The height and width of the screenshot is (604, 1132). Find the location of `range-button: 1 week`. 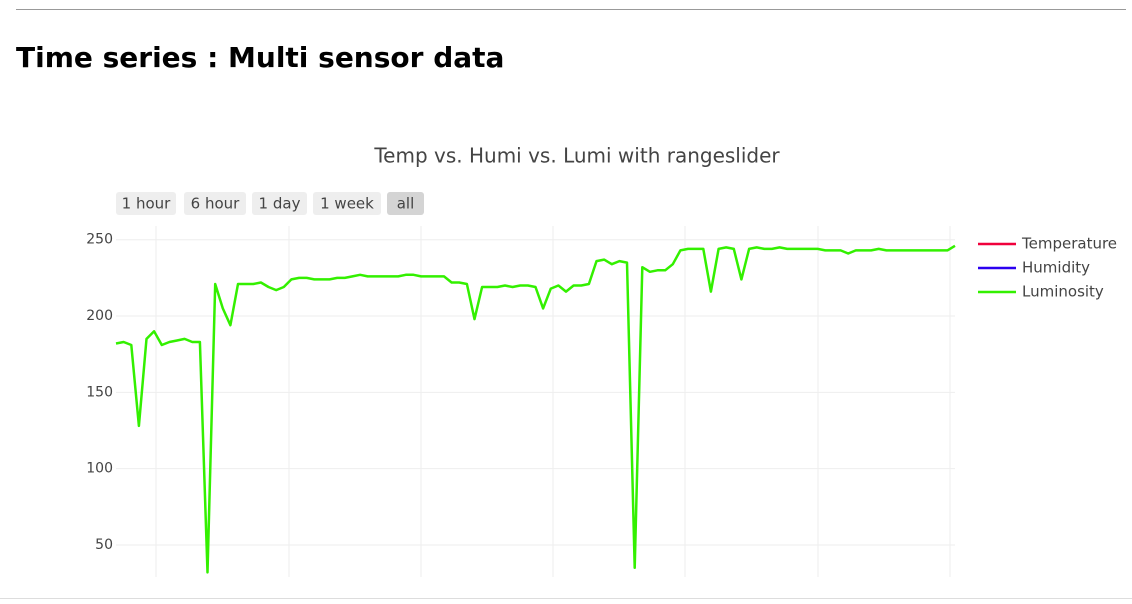

range-button: 1 week is located at coordinates (347, 203).